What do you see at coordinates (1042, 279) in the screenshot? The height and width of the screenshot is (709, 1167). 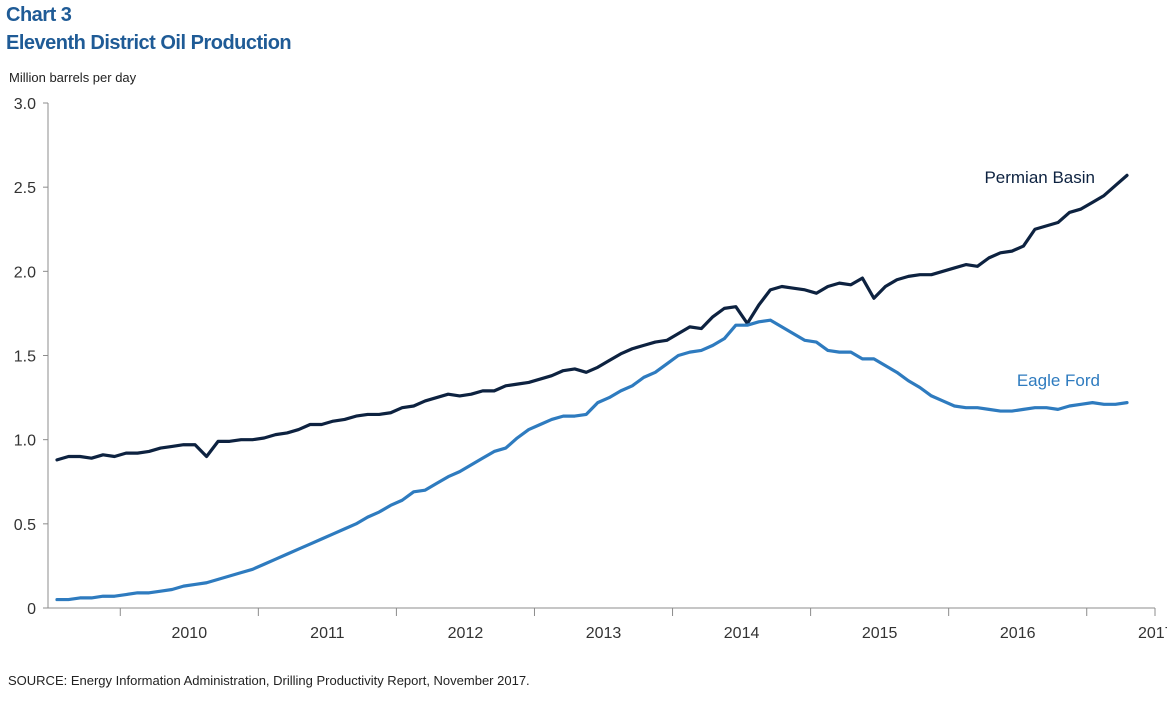 I see `series-labels: Permian Basin Eagle Ford` at bounding box center [1042, 279].